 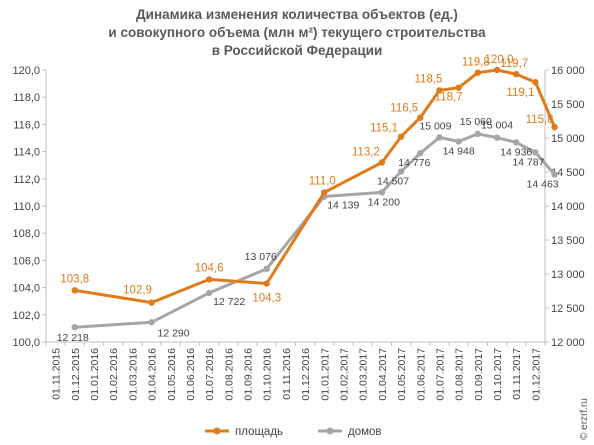 What do you see at coordinates (498, 374) in the screenshot?
I see `x-axis-tick-label: 01.10.2017` at bounding box center [498, 374].